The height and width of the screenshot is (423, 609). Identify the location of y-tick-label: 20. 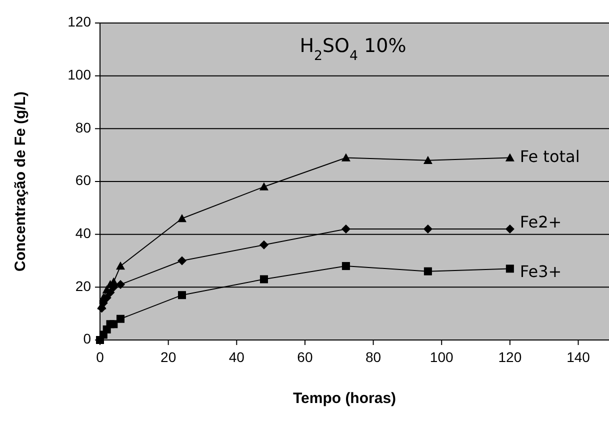
(83, 286).